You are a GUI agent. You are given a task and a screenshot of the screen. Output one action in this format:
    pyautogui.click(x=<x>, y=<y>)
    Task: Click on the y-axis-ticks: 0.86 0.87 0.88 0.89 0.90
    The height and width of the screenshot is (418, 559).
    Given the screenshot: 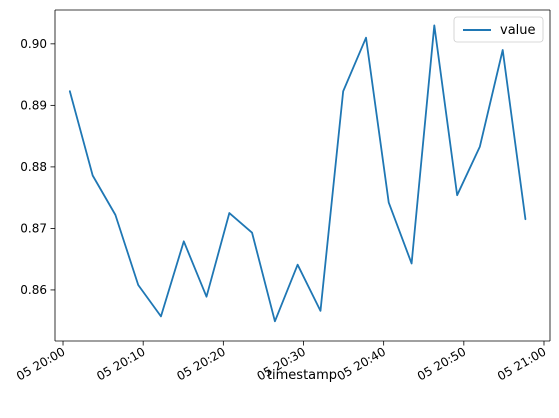 What is the action you would take?
    pyautogui.click(x=37, y=167)
    